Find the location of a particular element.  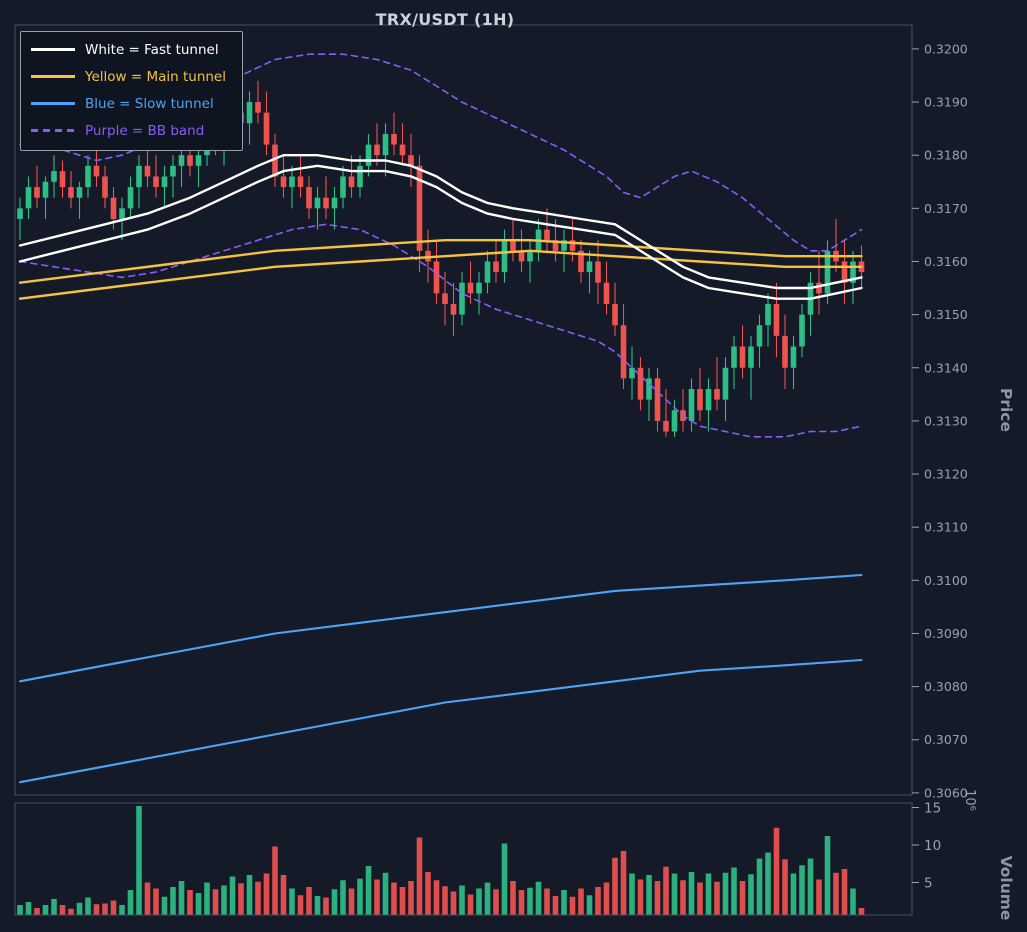

price-tick-label: 0.3200 is located at coordinates (946, 48).